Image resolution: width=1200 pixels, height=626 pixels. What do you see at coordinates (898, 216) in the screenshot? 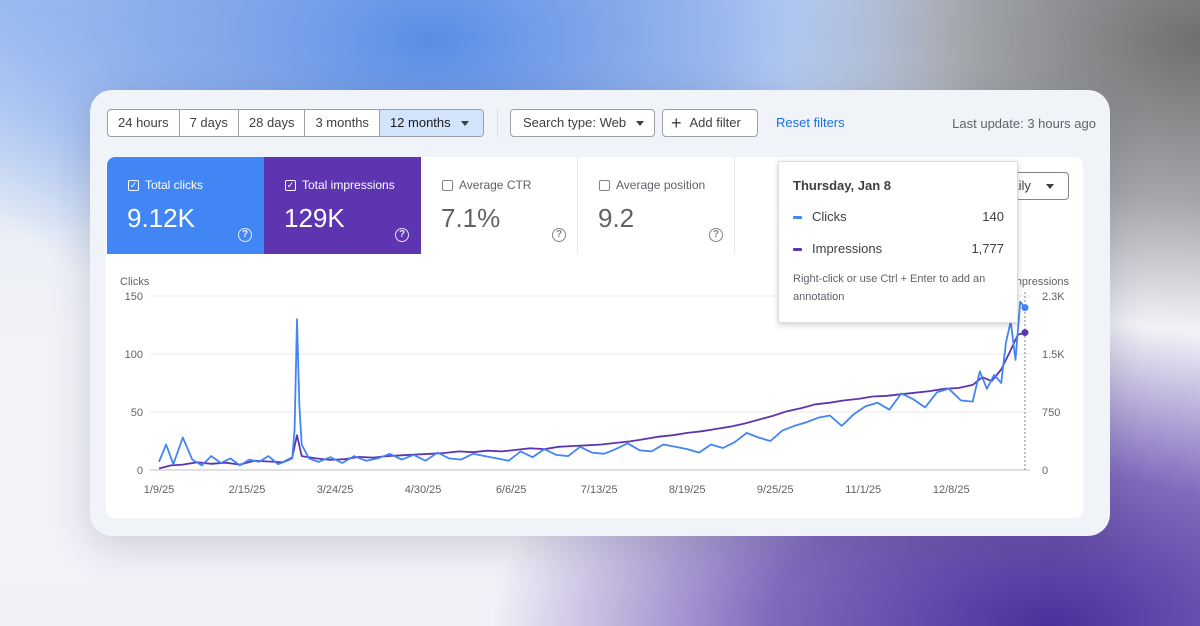
I see `tooltip-clicks-row: Clicks 140` at bounding box center [898, 216].